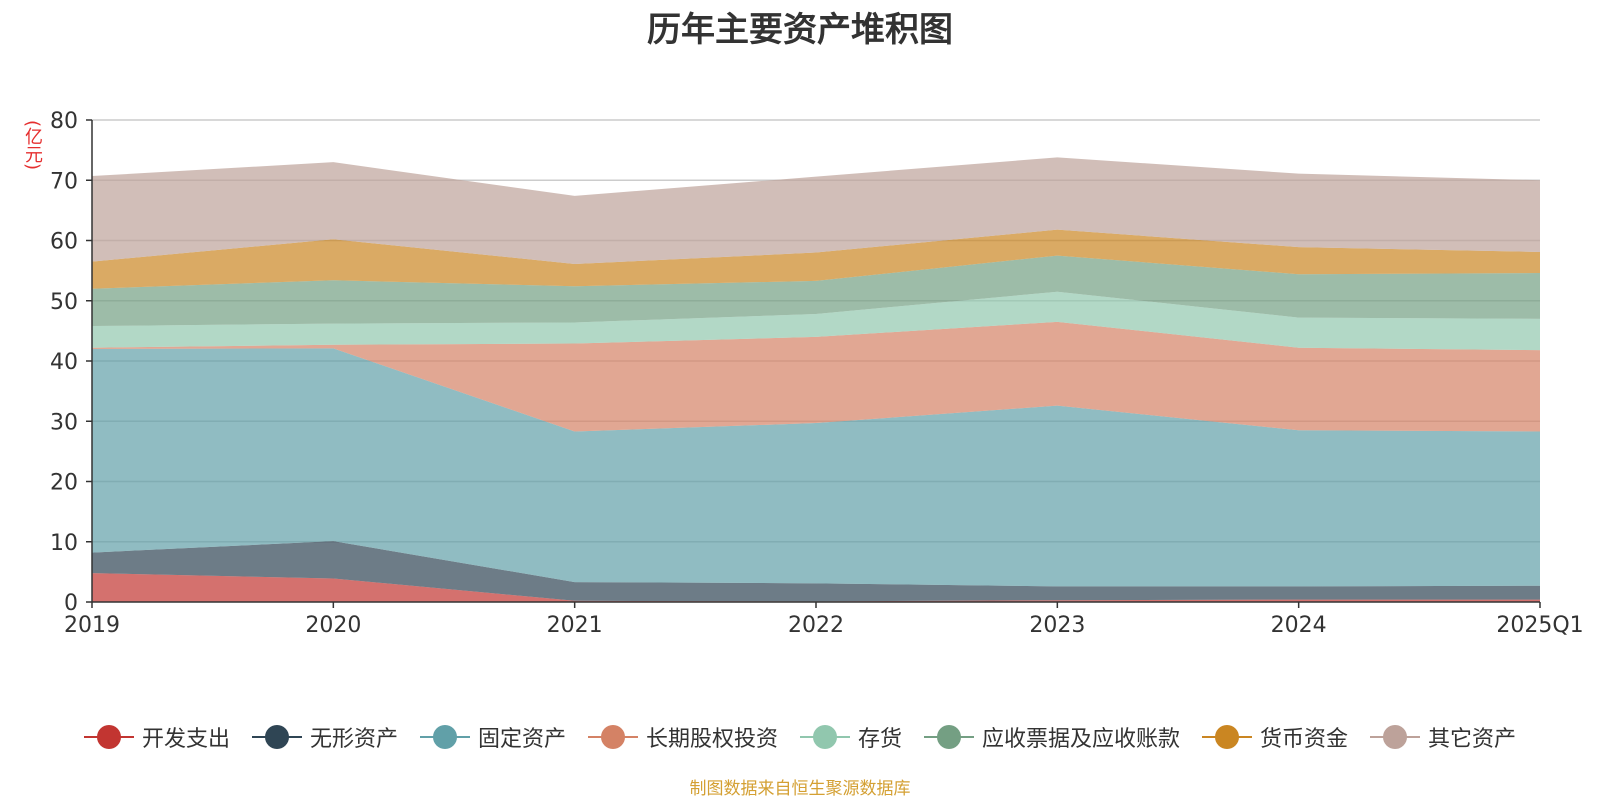 This screenshot has width=1600, height=800. I want to click on chart-legend: 开发支出 无形资产 固定资产 长期股权投资 存货 应收票据及应收账款 货币资金 其它资产, so click(800, 737).